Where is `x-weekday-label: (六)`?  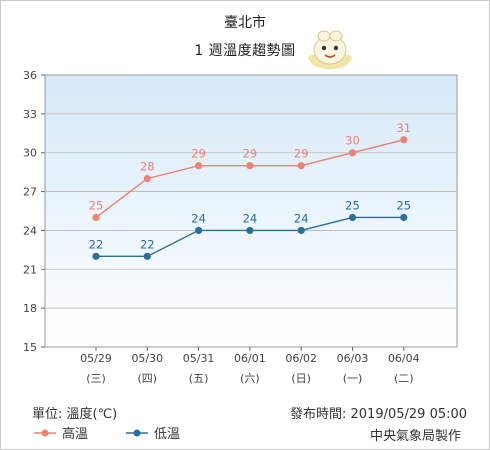 x-weekday-label: (六) is located at coordinates (250, 378).